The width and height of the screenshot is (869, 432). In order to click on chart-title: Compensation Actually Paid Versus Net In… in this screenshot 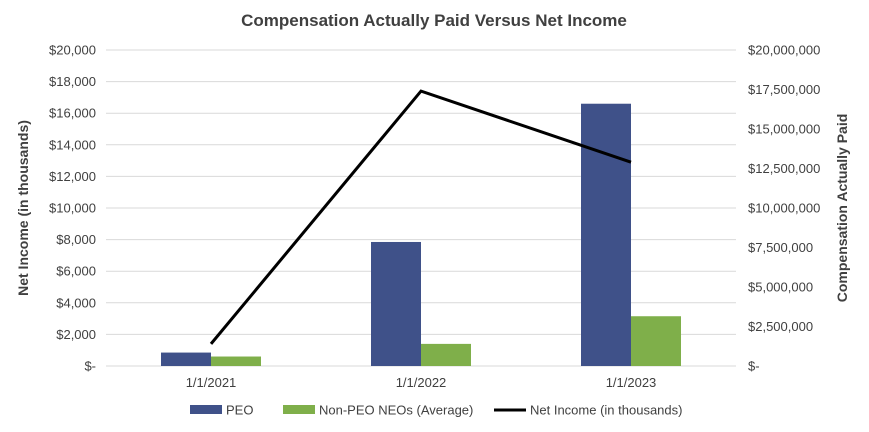, I will do `click(434, 20)`.